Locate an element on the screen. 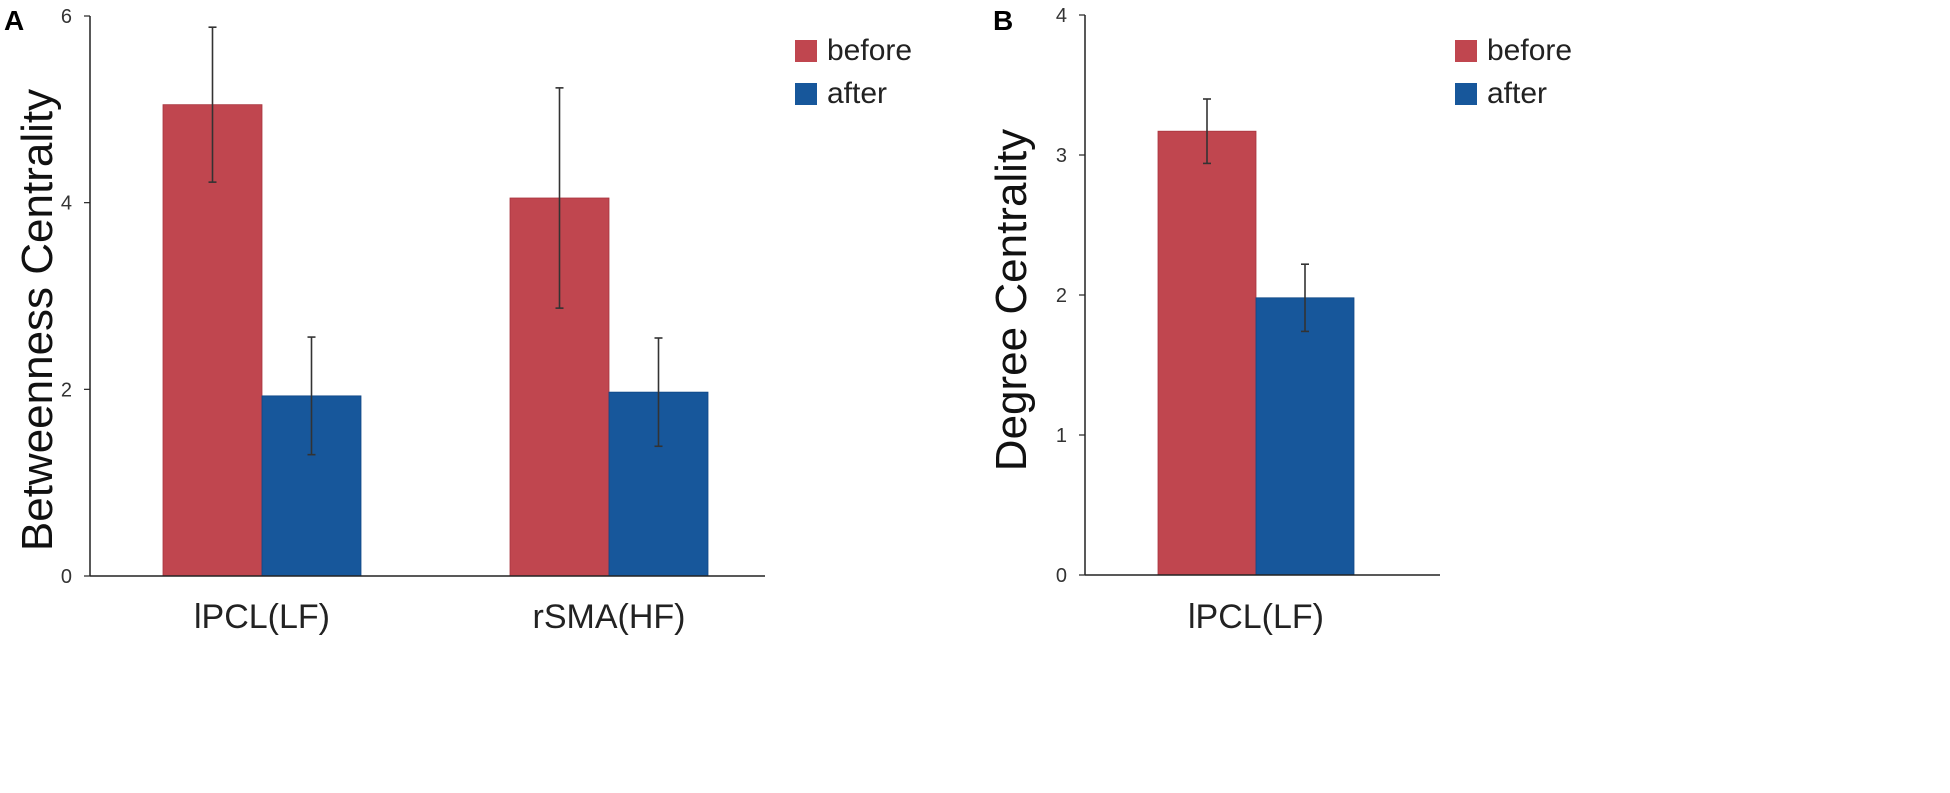 The image size is (1950, 793). panel-a-legend: before after is located at coordinates (853, 72).